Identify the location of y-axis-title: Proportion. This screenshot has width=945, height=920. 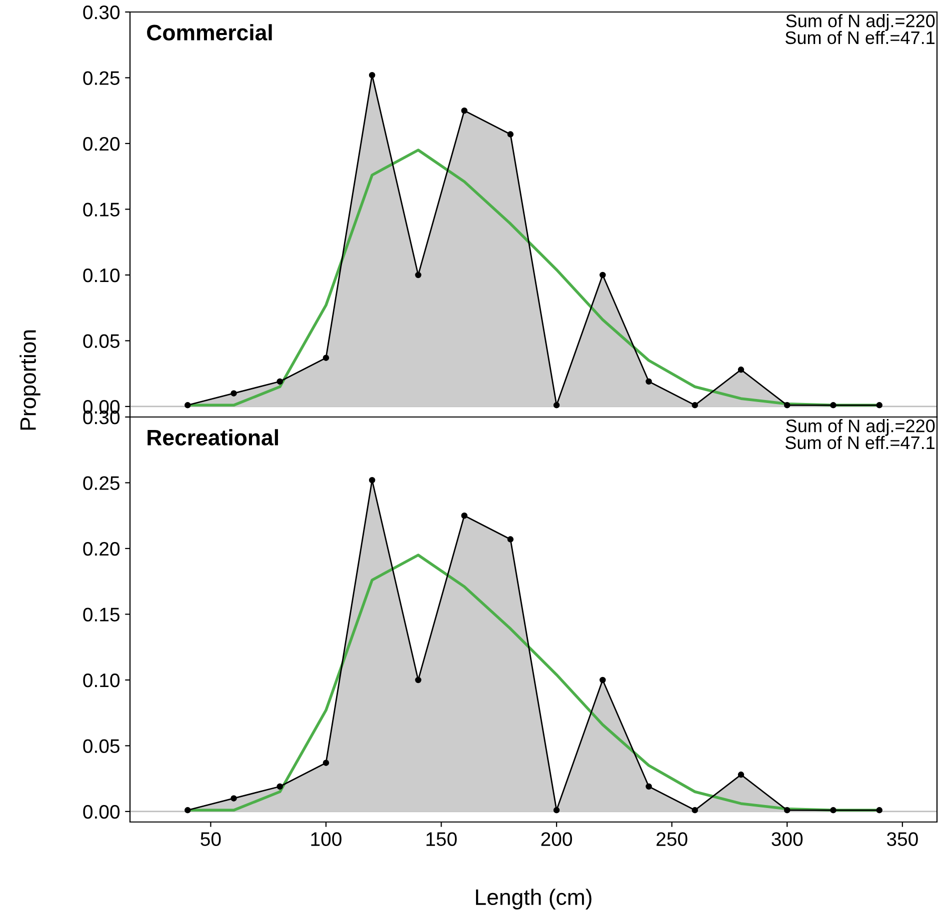
(30, 380).